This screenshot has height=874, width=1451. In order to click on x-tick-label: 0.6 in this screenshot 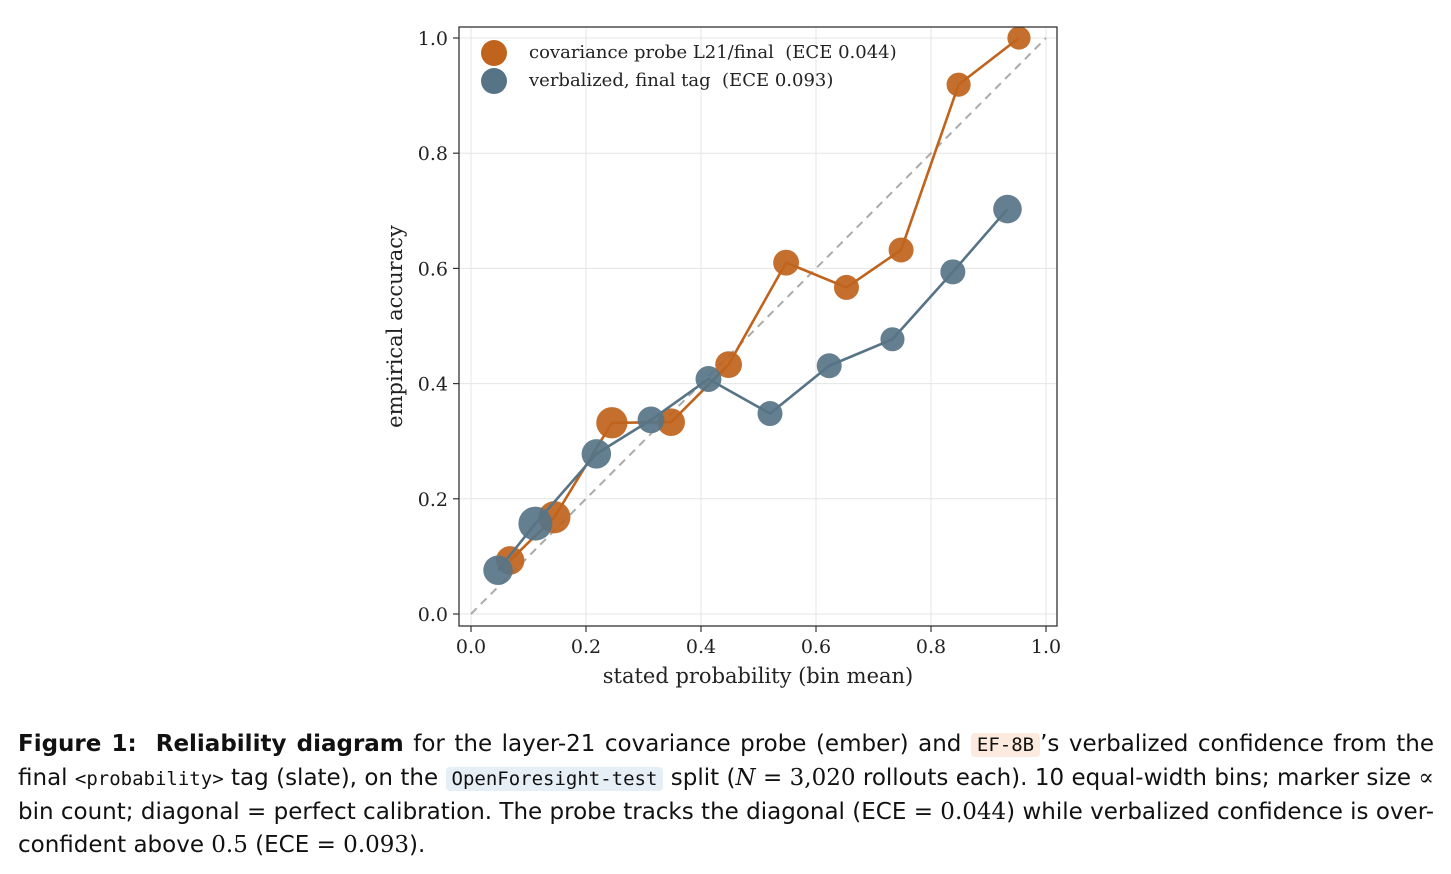, I will do `click(816, 647)`.